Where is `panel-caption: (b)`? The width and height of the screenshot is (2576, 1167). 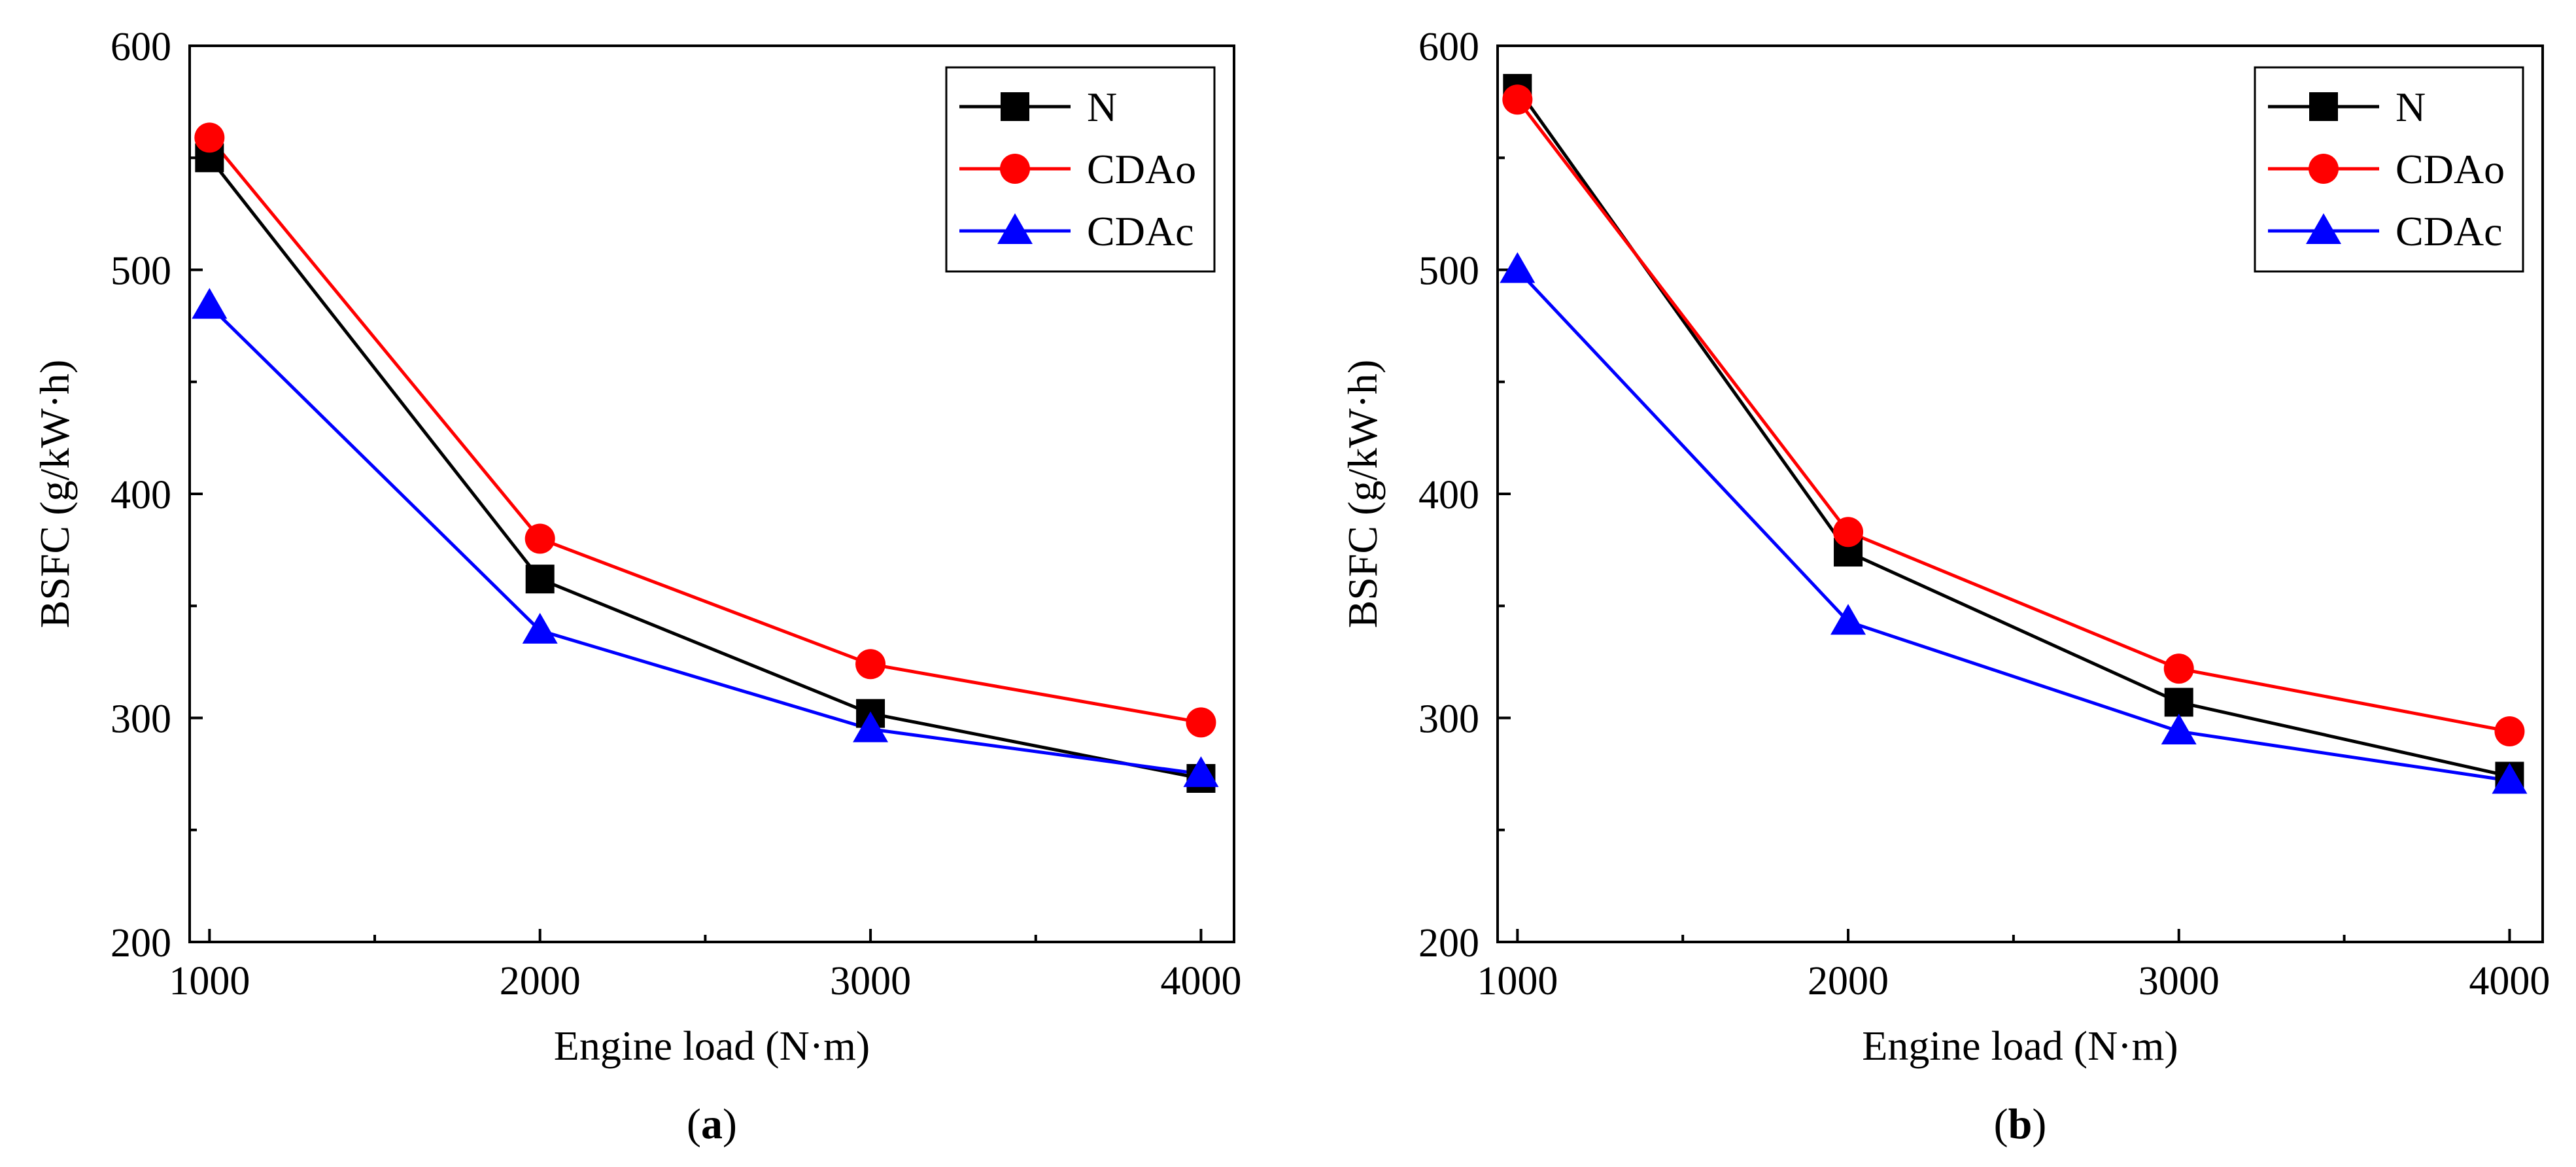 panel-caption: (b) is located at coordinates (2021, 1124).